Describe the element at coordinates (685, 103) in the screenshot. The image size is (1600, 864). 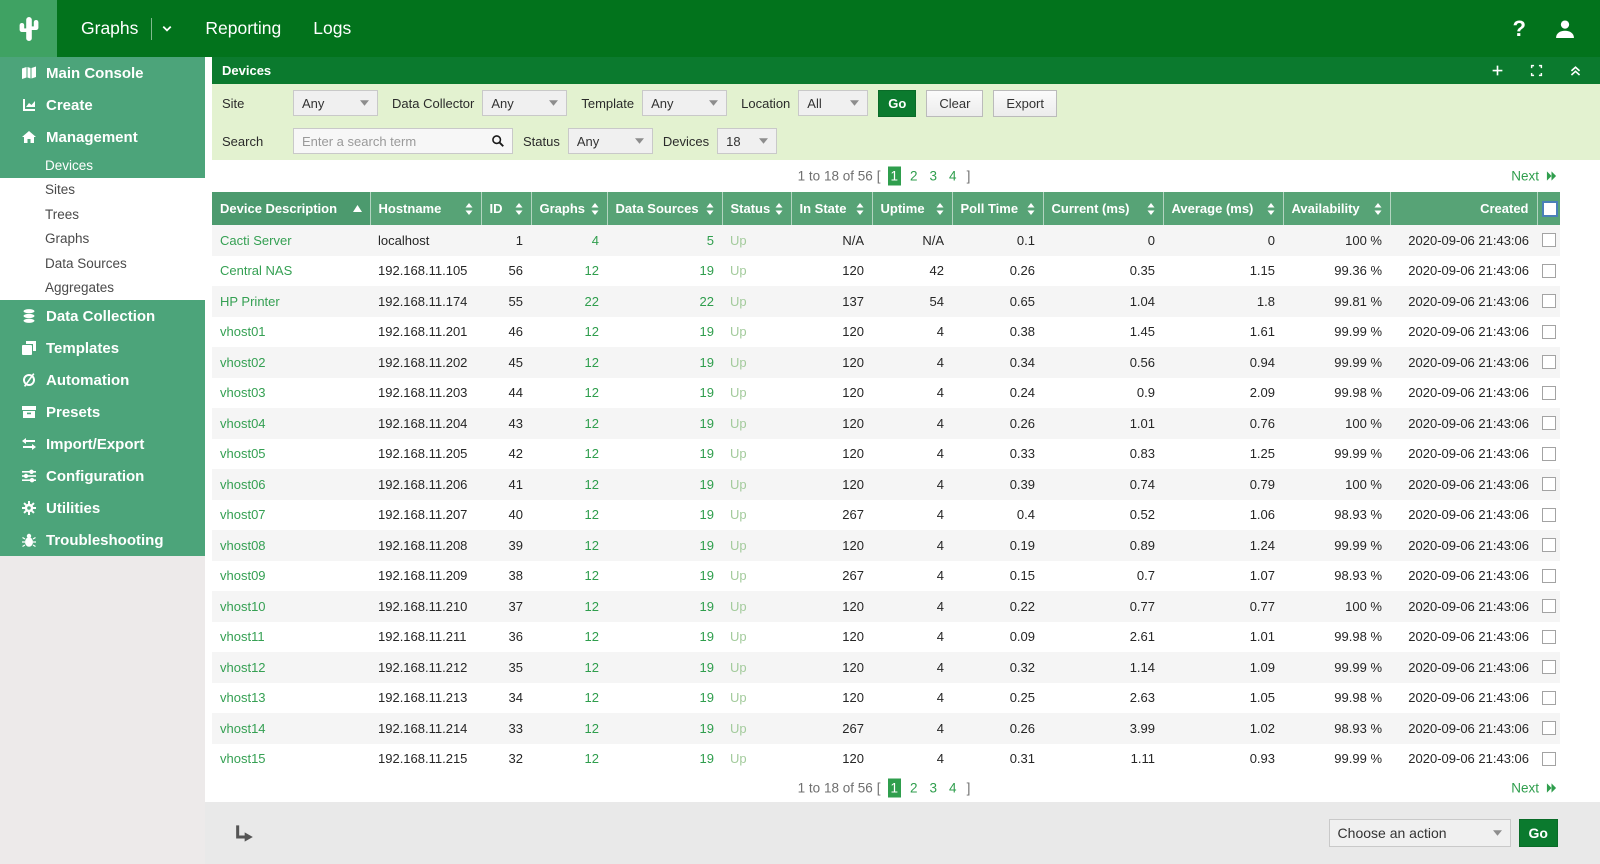
I see `filter-select-template: Any` at that location.